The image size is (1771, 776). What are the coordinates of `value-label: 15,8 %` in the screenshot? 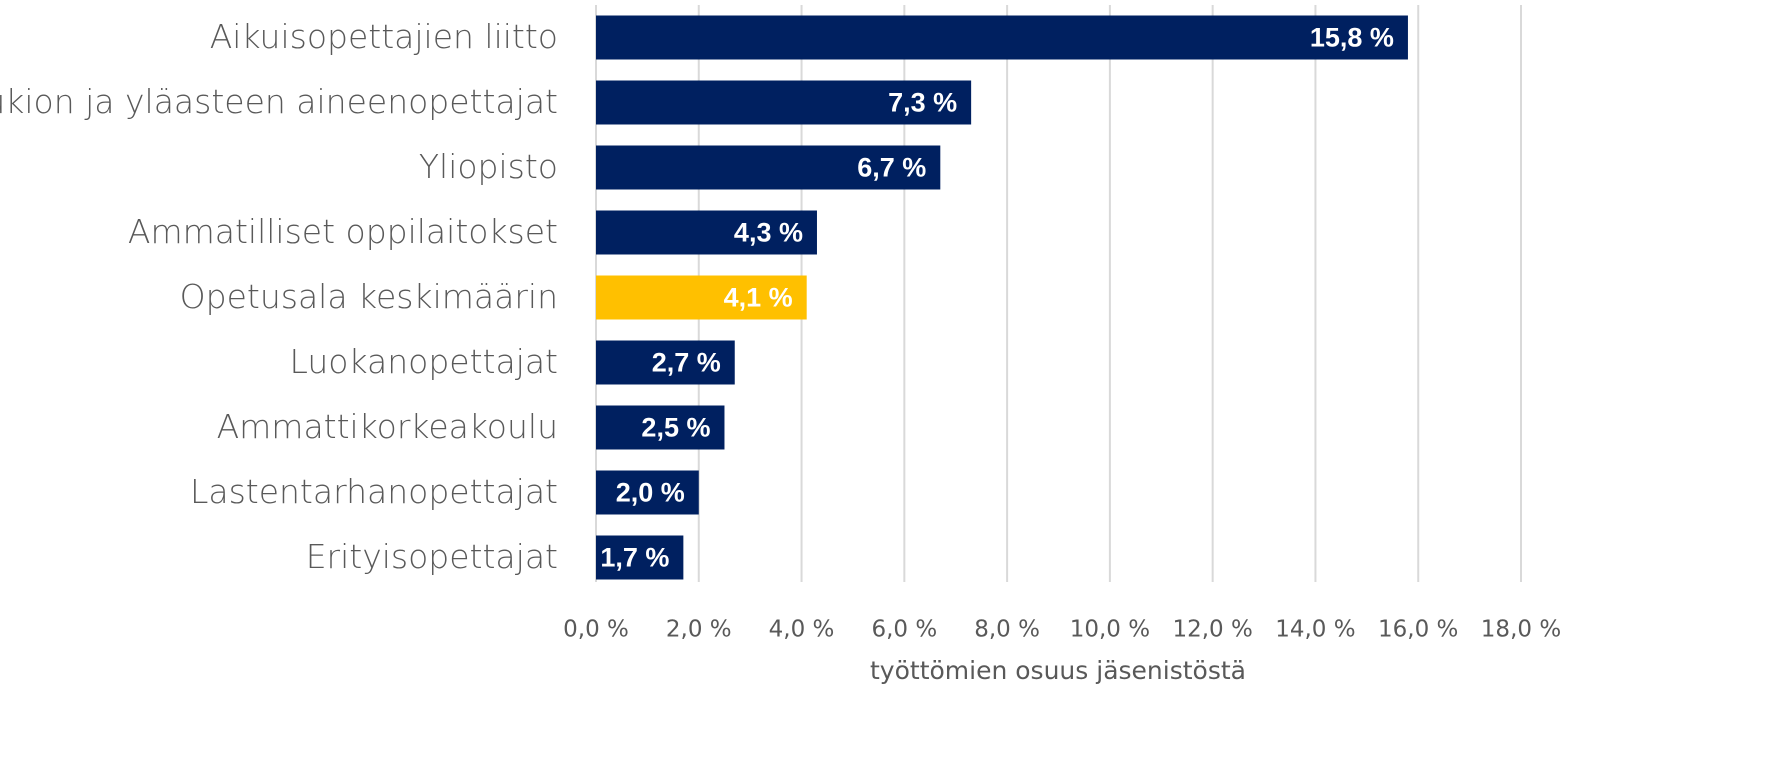 It's located at (1352, 38).